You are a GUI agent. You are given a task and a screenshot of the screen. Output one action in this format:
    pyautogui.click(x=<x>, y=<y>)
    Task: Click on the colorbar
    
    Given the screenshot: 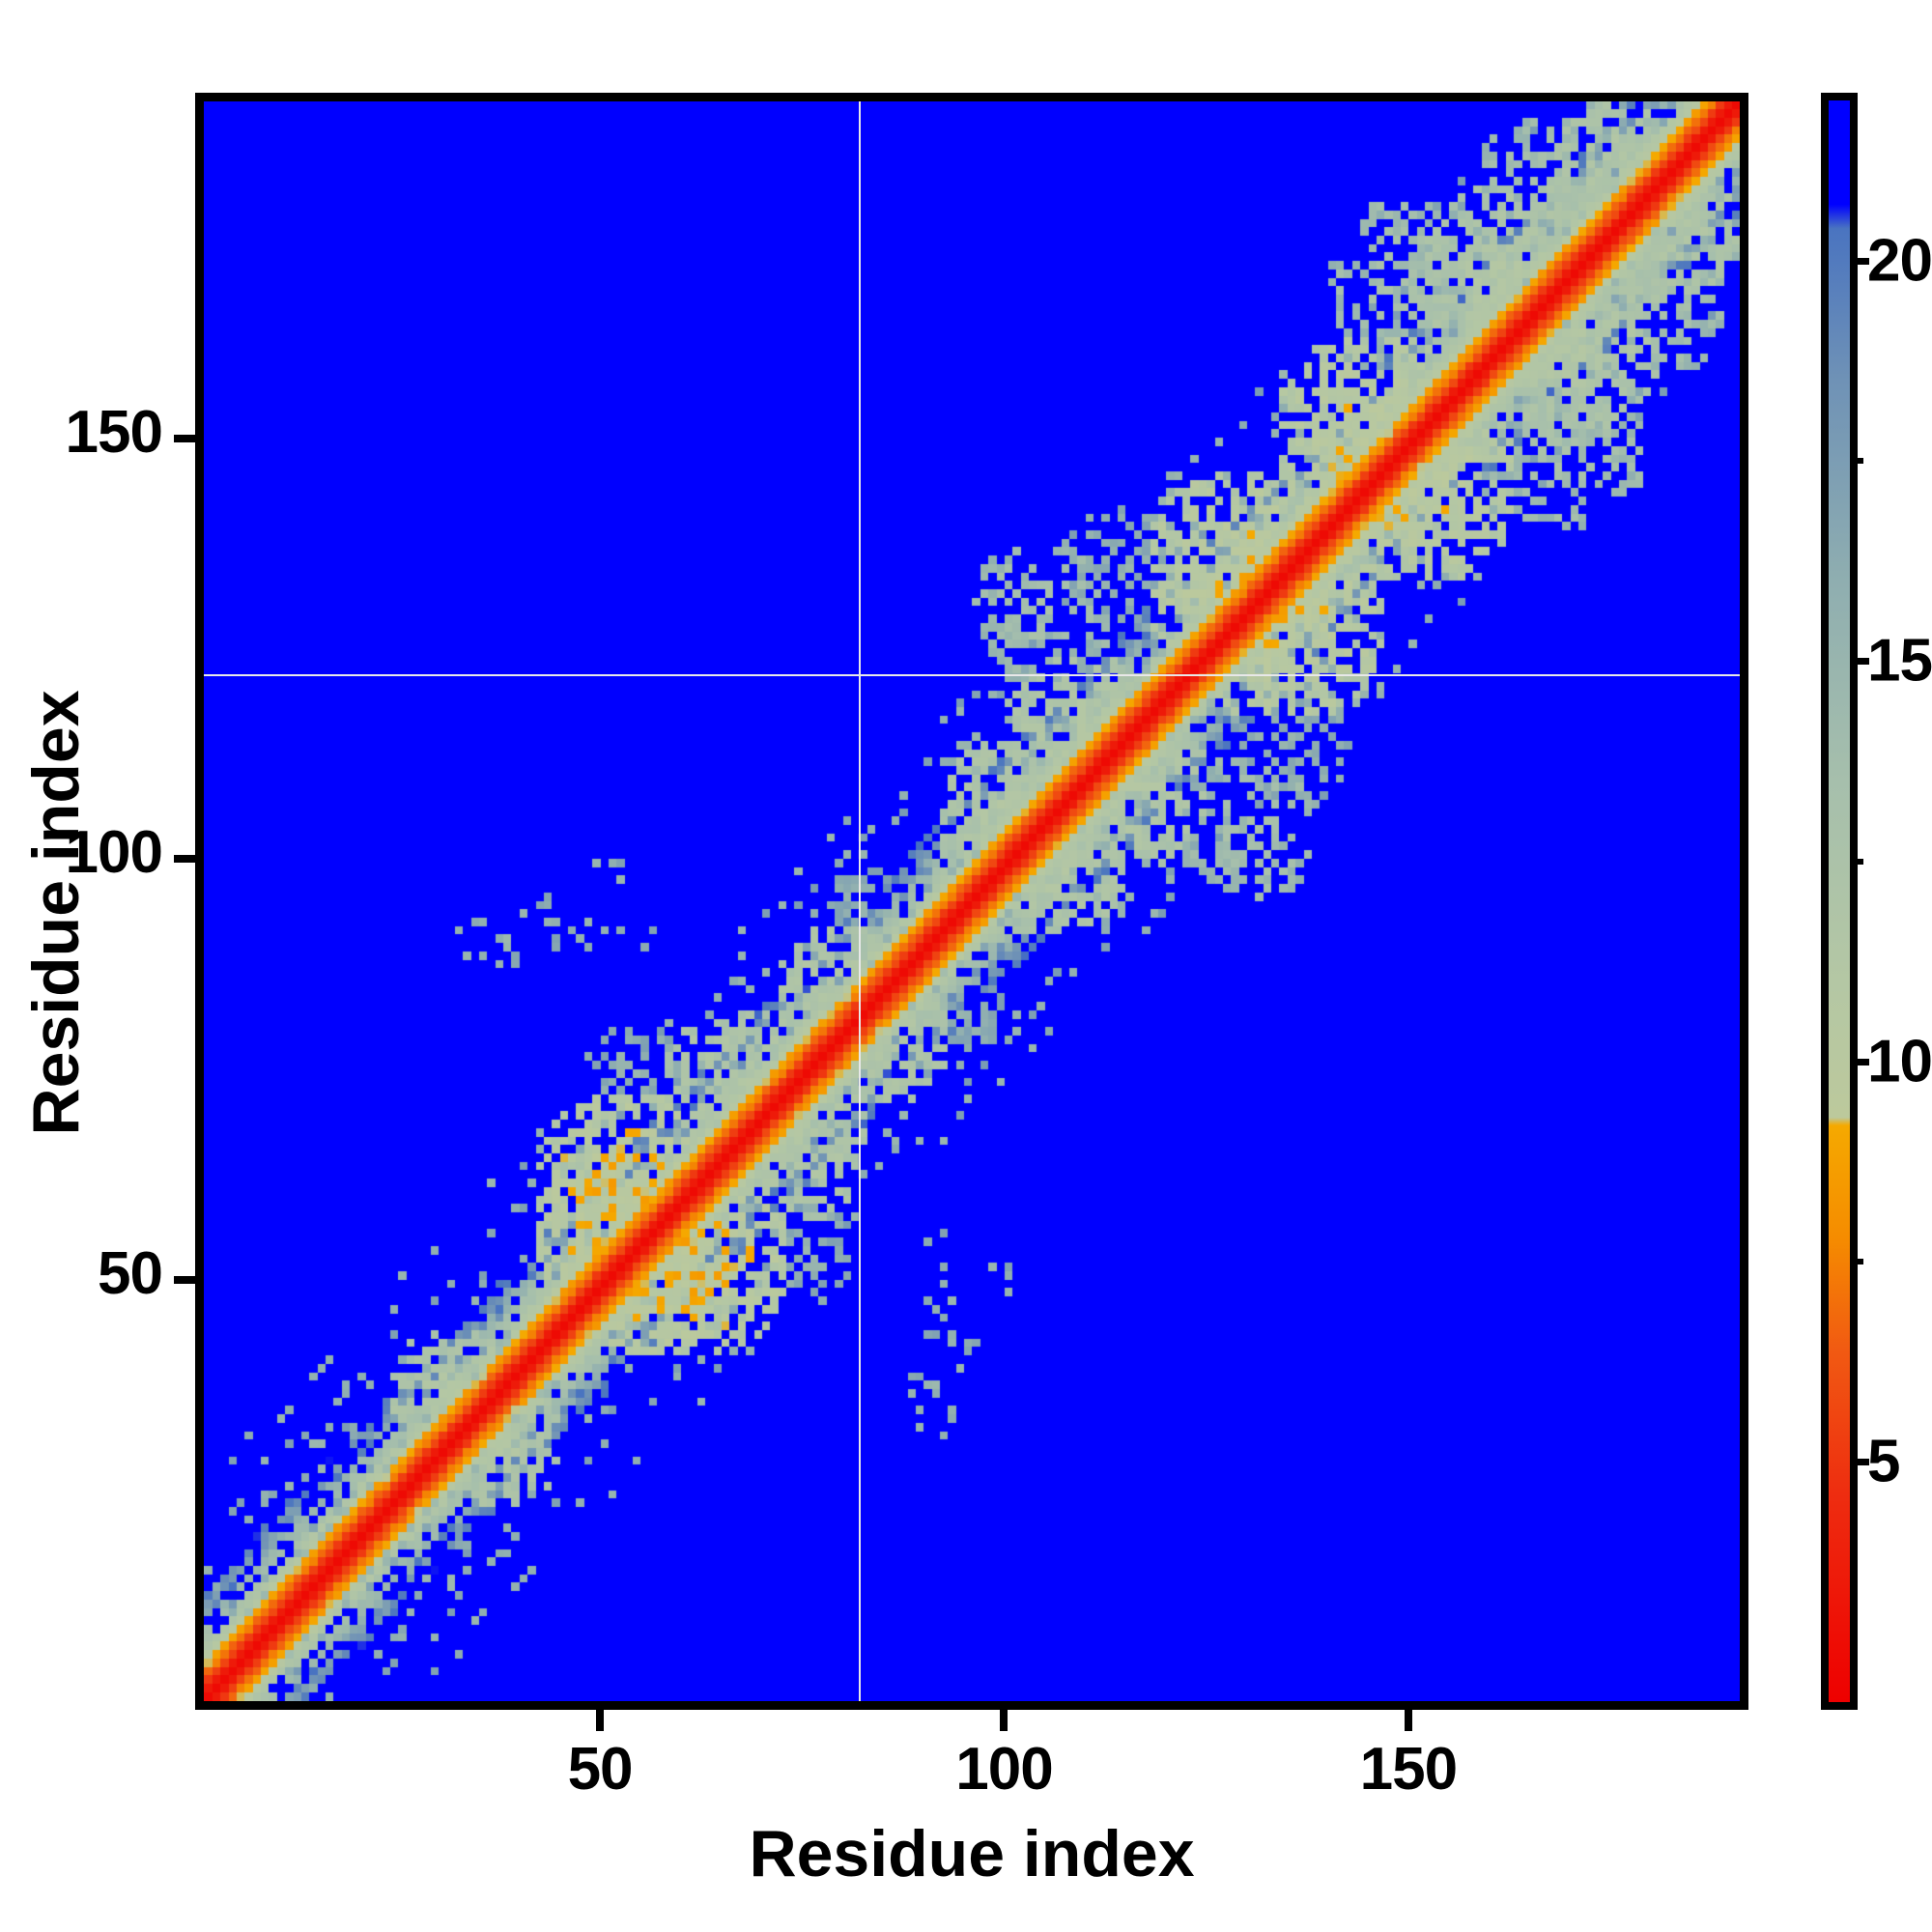 What is the action you would take?
    pyautogui.click(x=1839, y=901)
    